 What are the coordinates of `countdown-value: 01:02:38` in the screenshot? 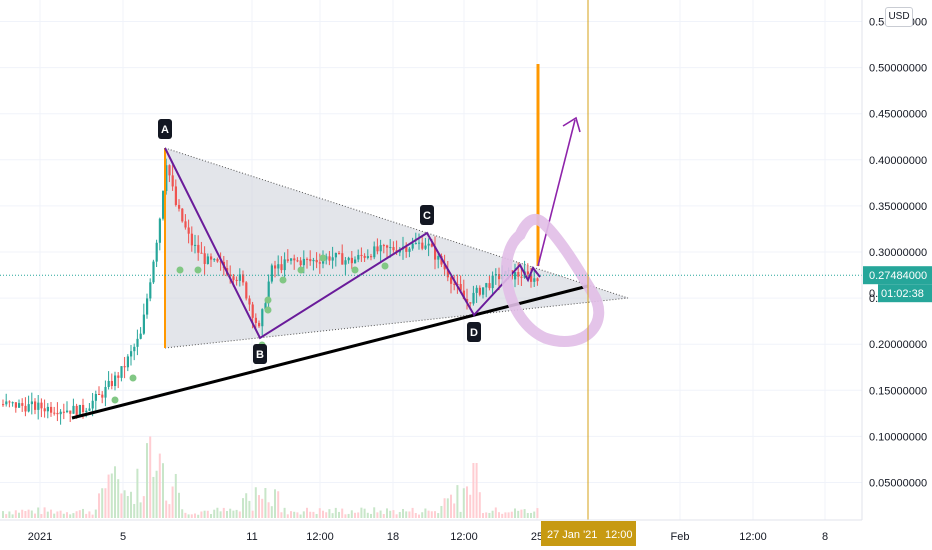 It's located at (902, 294).